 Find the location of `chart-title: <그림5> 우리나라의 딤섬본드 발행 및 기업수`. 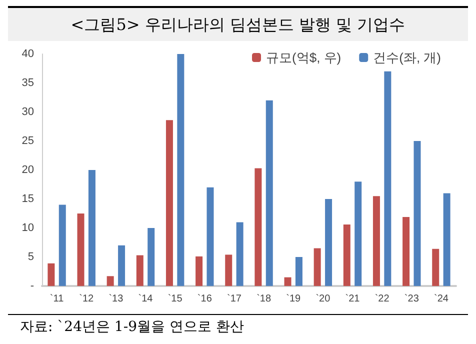

chart-title: <그림5> 우리나라의 딤섬본드 발행 및 기업수 is located at coordinates (238, 23).